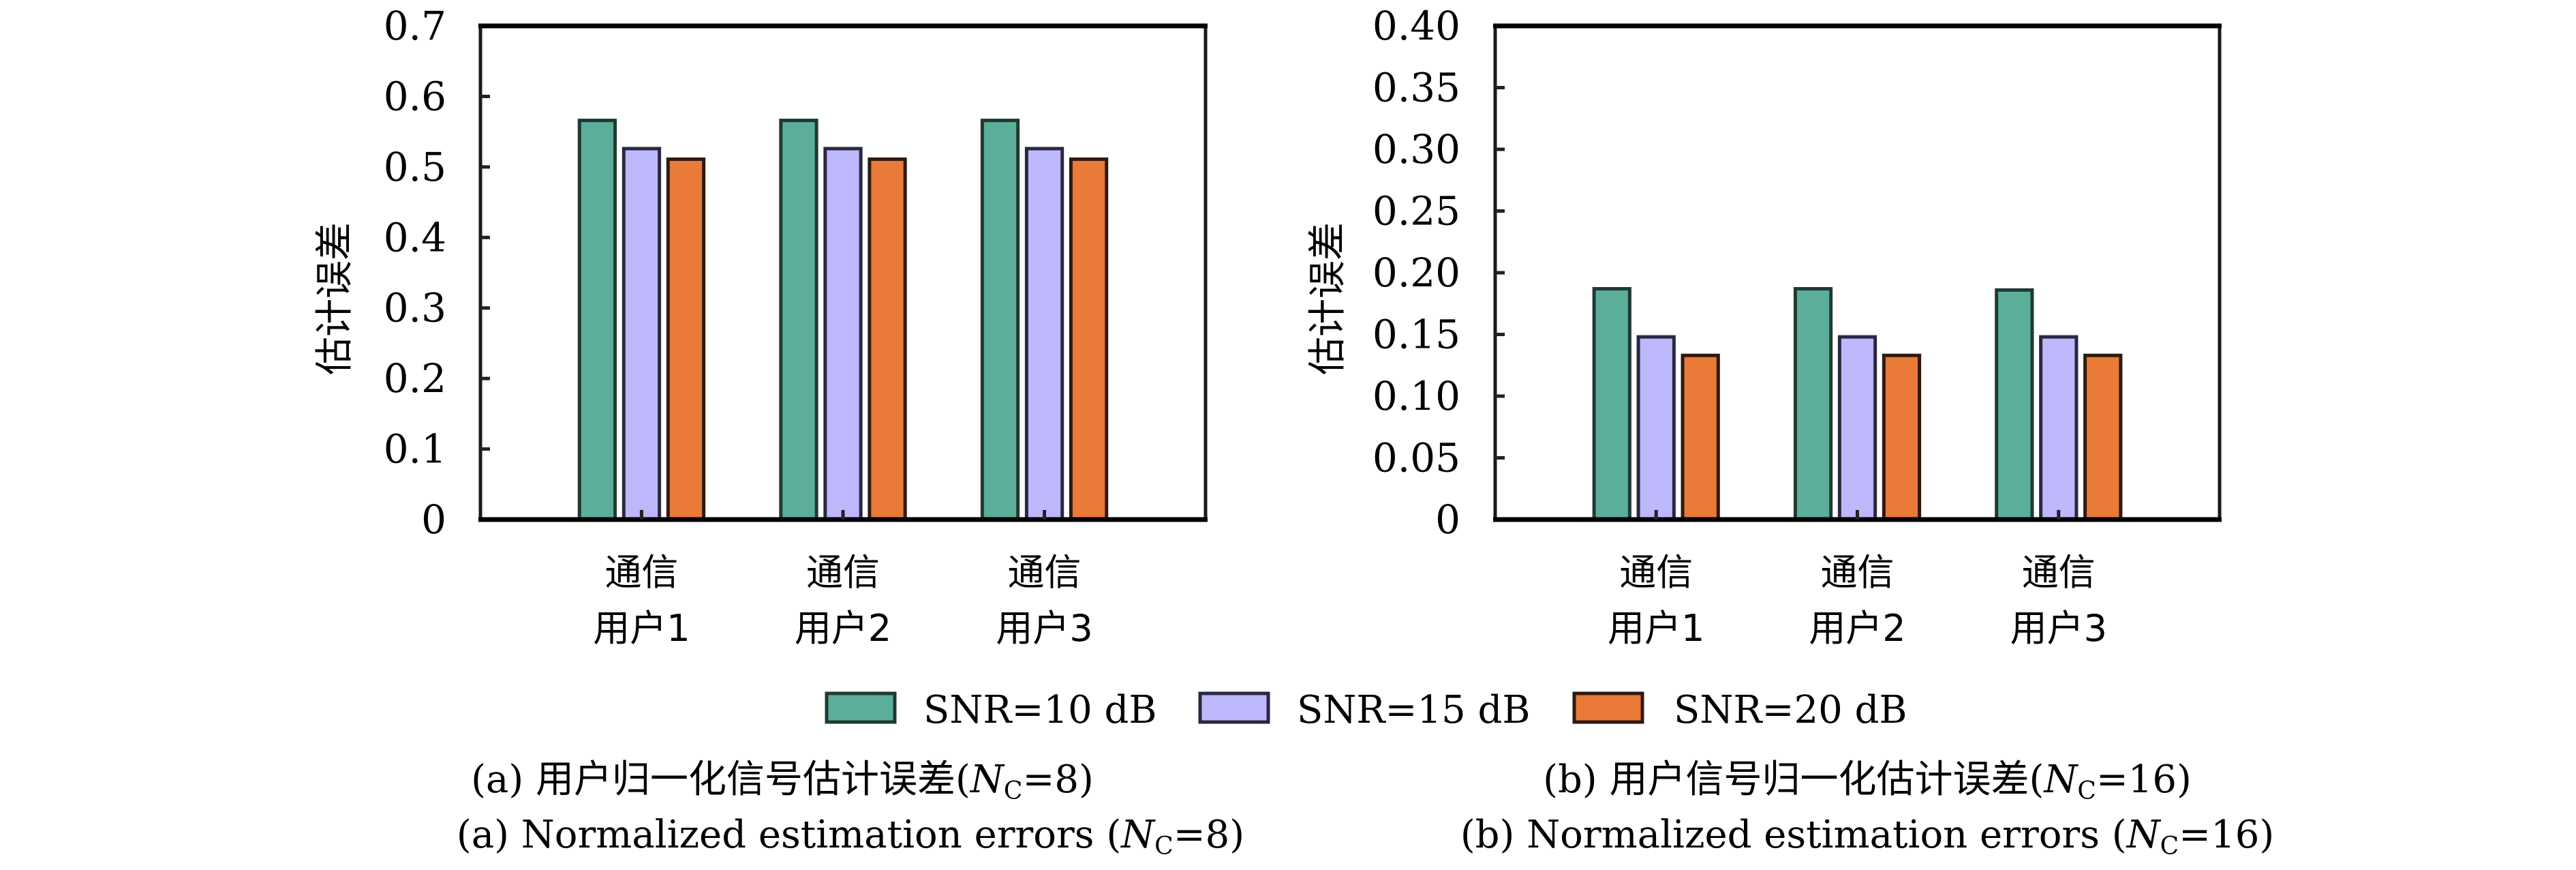  I want to click on y-tick-label: 0.10, so click(1417, 396).